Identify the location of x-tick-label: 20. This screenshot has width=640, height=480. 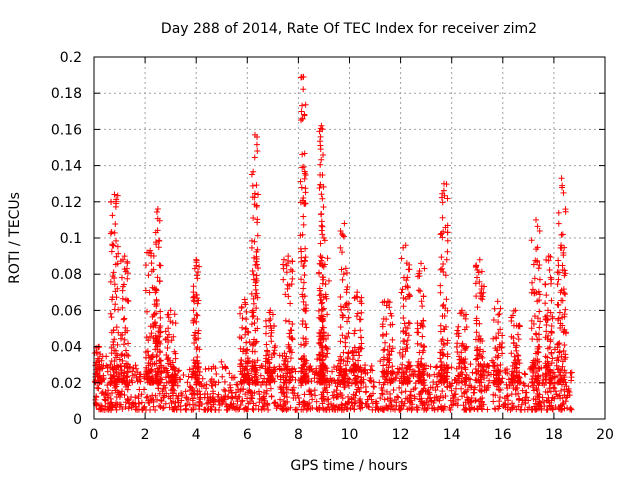
(605, 435).